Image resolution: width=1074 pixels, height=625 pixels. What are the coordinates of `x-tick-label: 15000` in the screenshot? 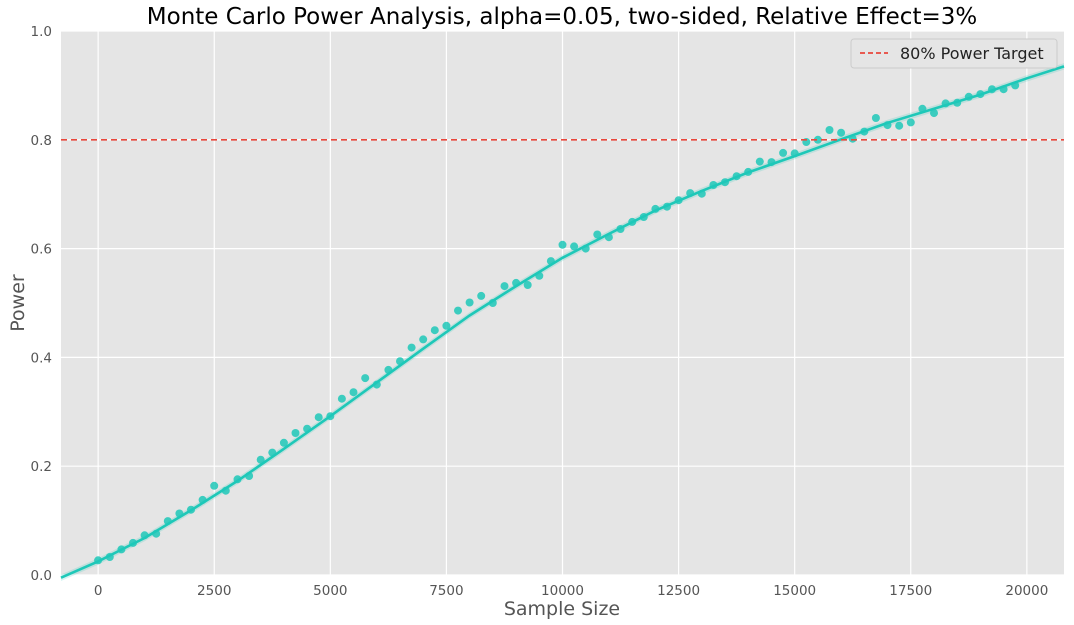 It's located at (794, 591).